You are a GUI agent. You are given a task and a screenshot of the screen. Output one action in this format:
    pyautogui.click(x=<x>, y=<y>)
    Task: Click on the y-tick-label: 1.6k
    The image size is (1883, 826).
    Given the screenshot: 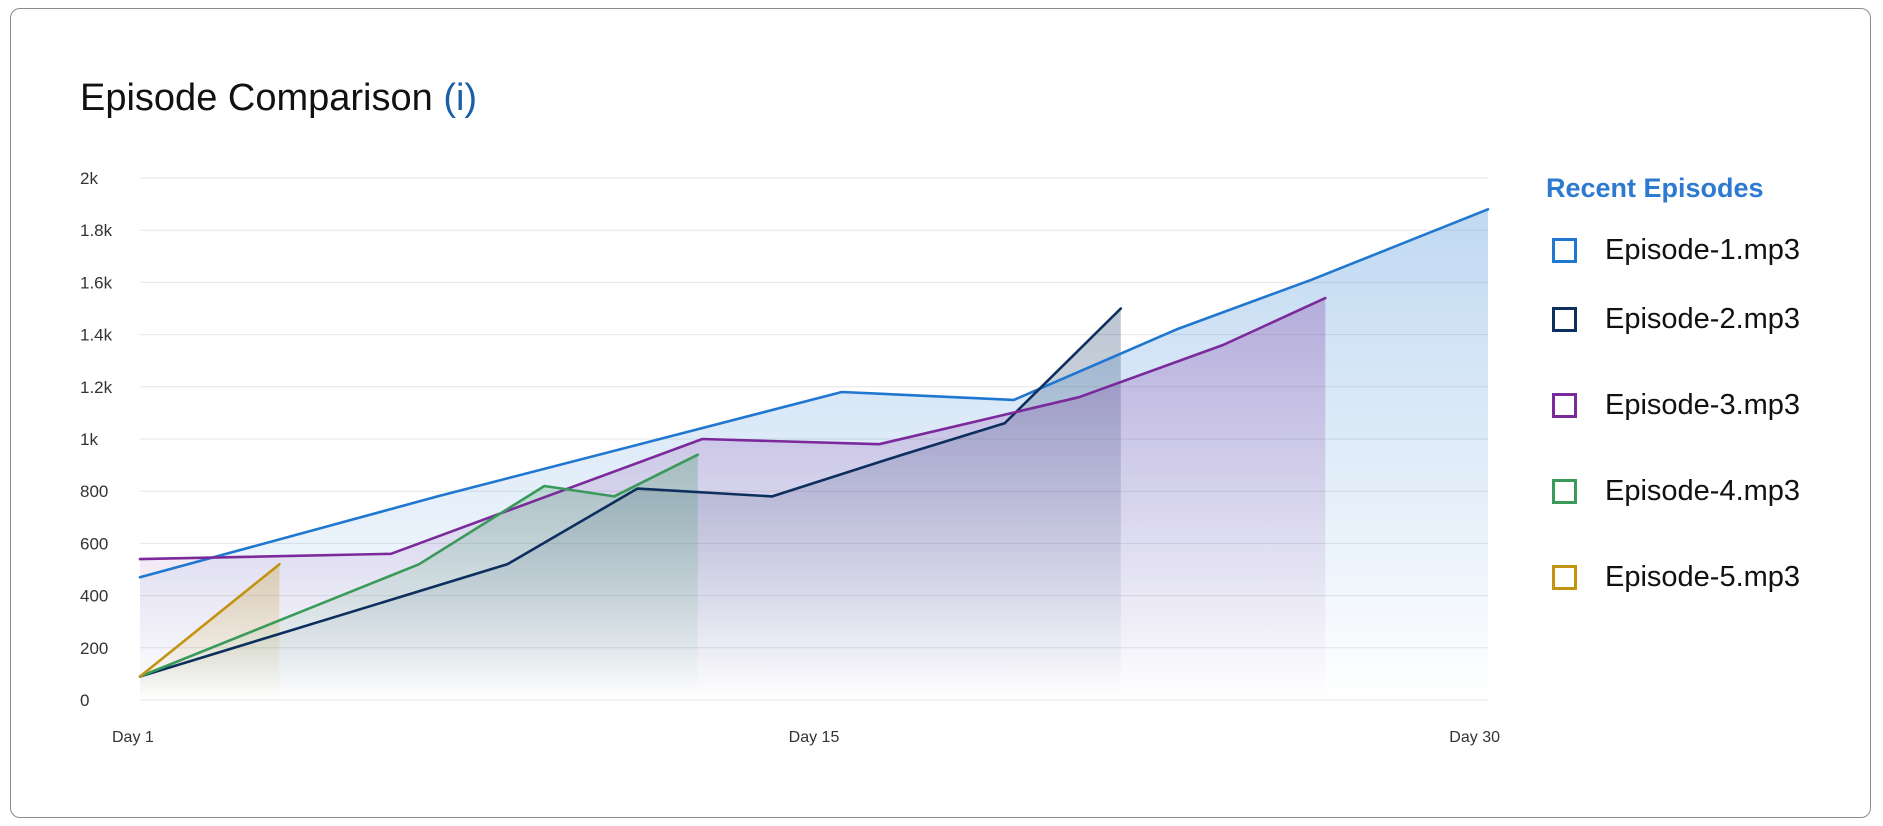 What is the action you would take?
    pyautogui.click(x=96, y=282)
    